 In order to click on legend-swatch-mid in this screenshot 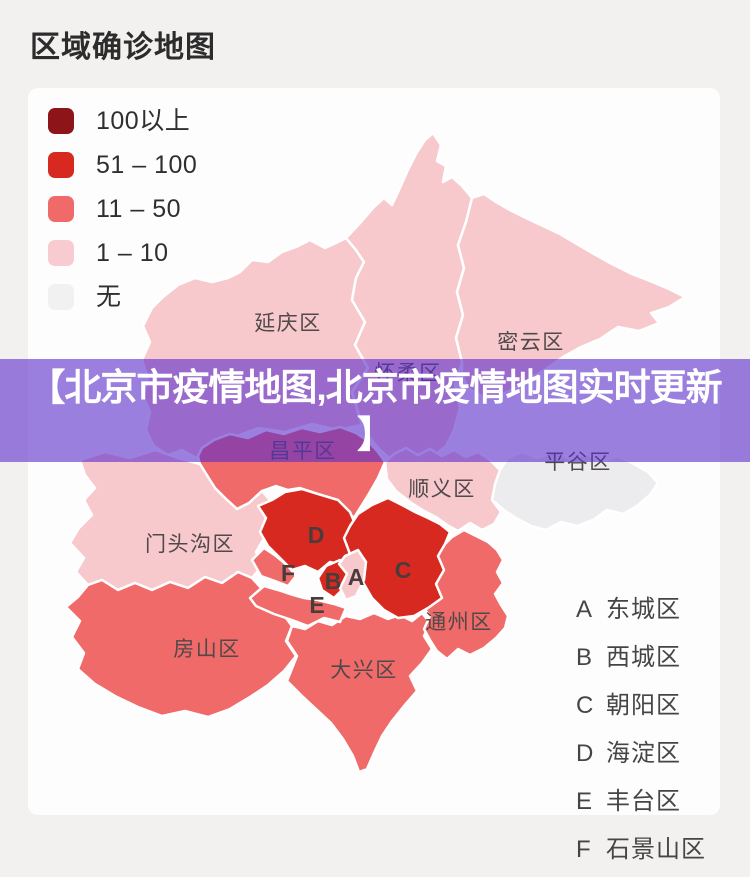, I will do `click(61, 209)`.